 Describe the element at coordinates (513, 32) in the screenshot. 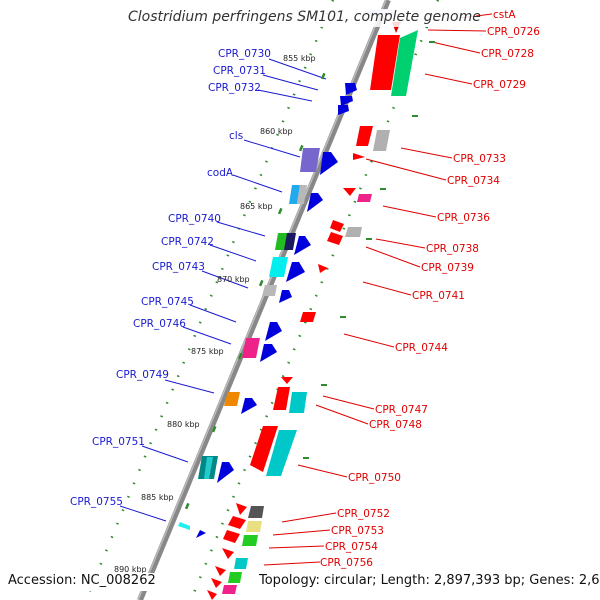

I see `gene-label: CPR_0726` at that location.